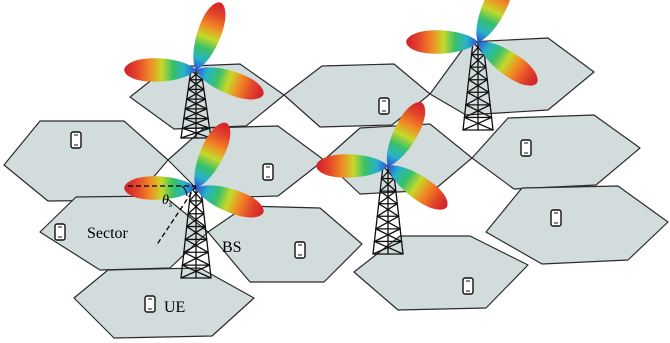  I want to click on cell-bottom-center, so click(441, 273).